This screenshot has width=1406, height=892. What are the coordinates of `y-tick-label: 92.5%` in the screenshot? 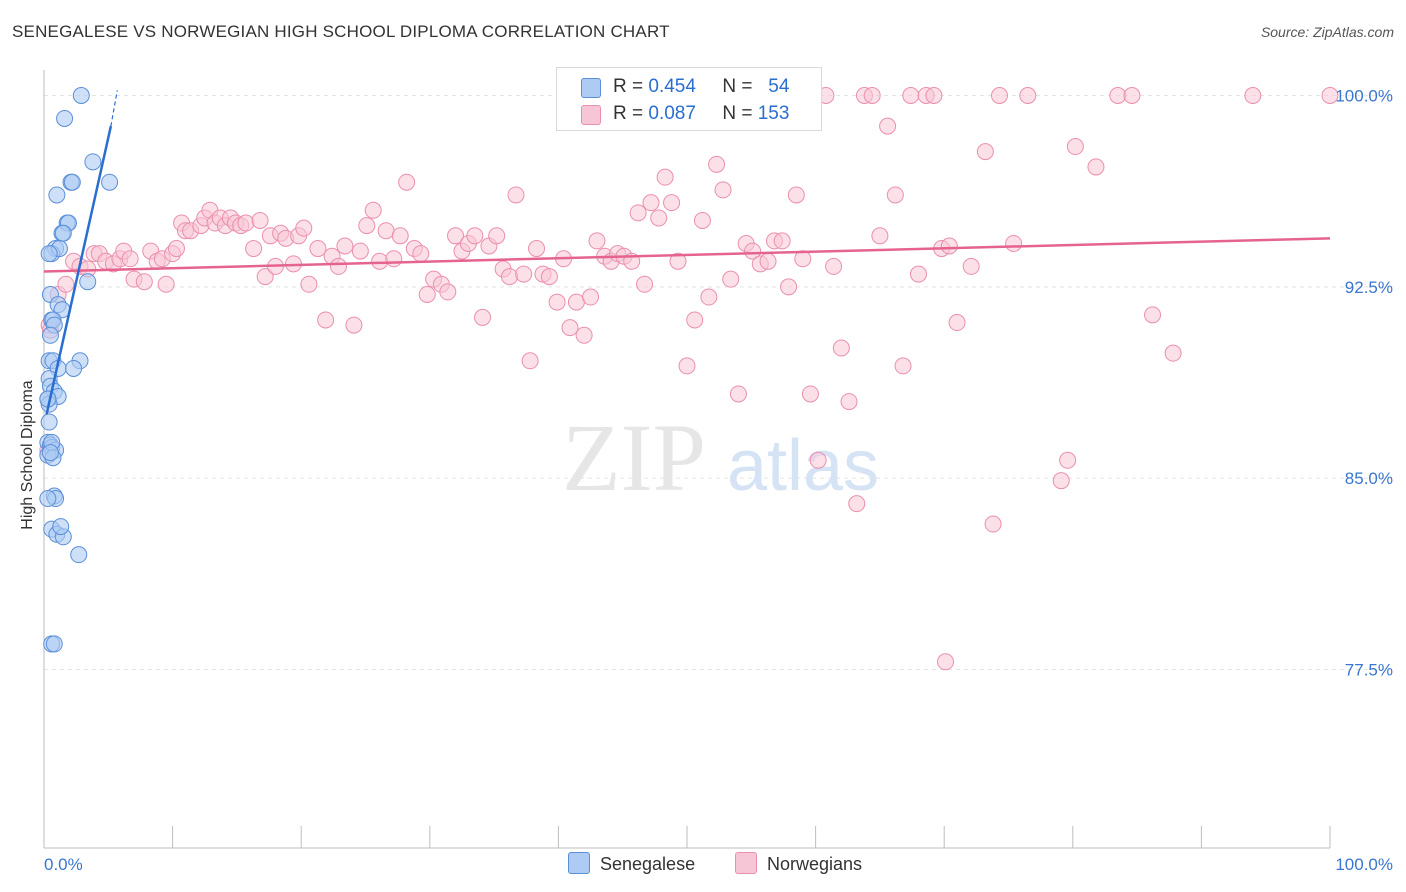 It's located at (1369, 287).